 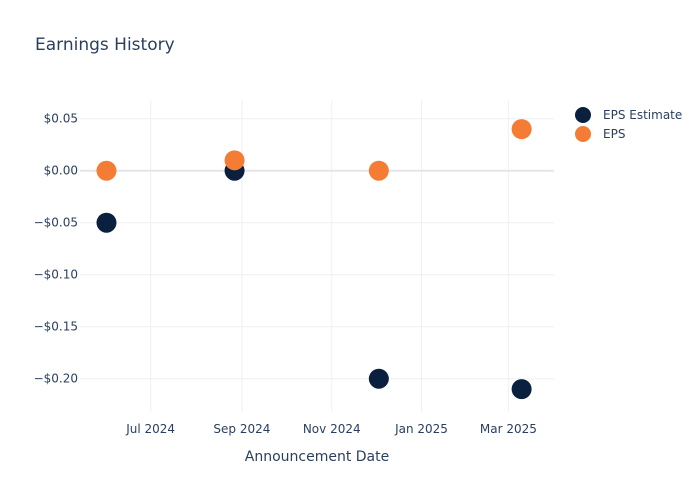 I want to click on legend: EPS Estimate EPS, so click(x=628, y=124).